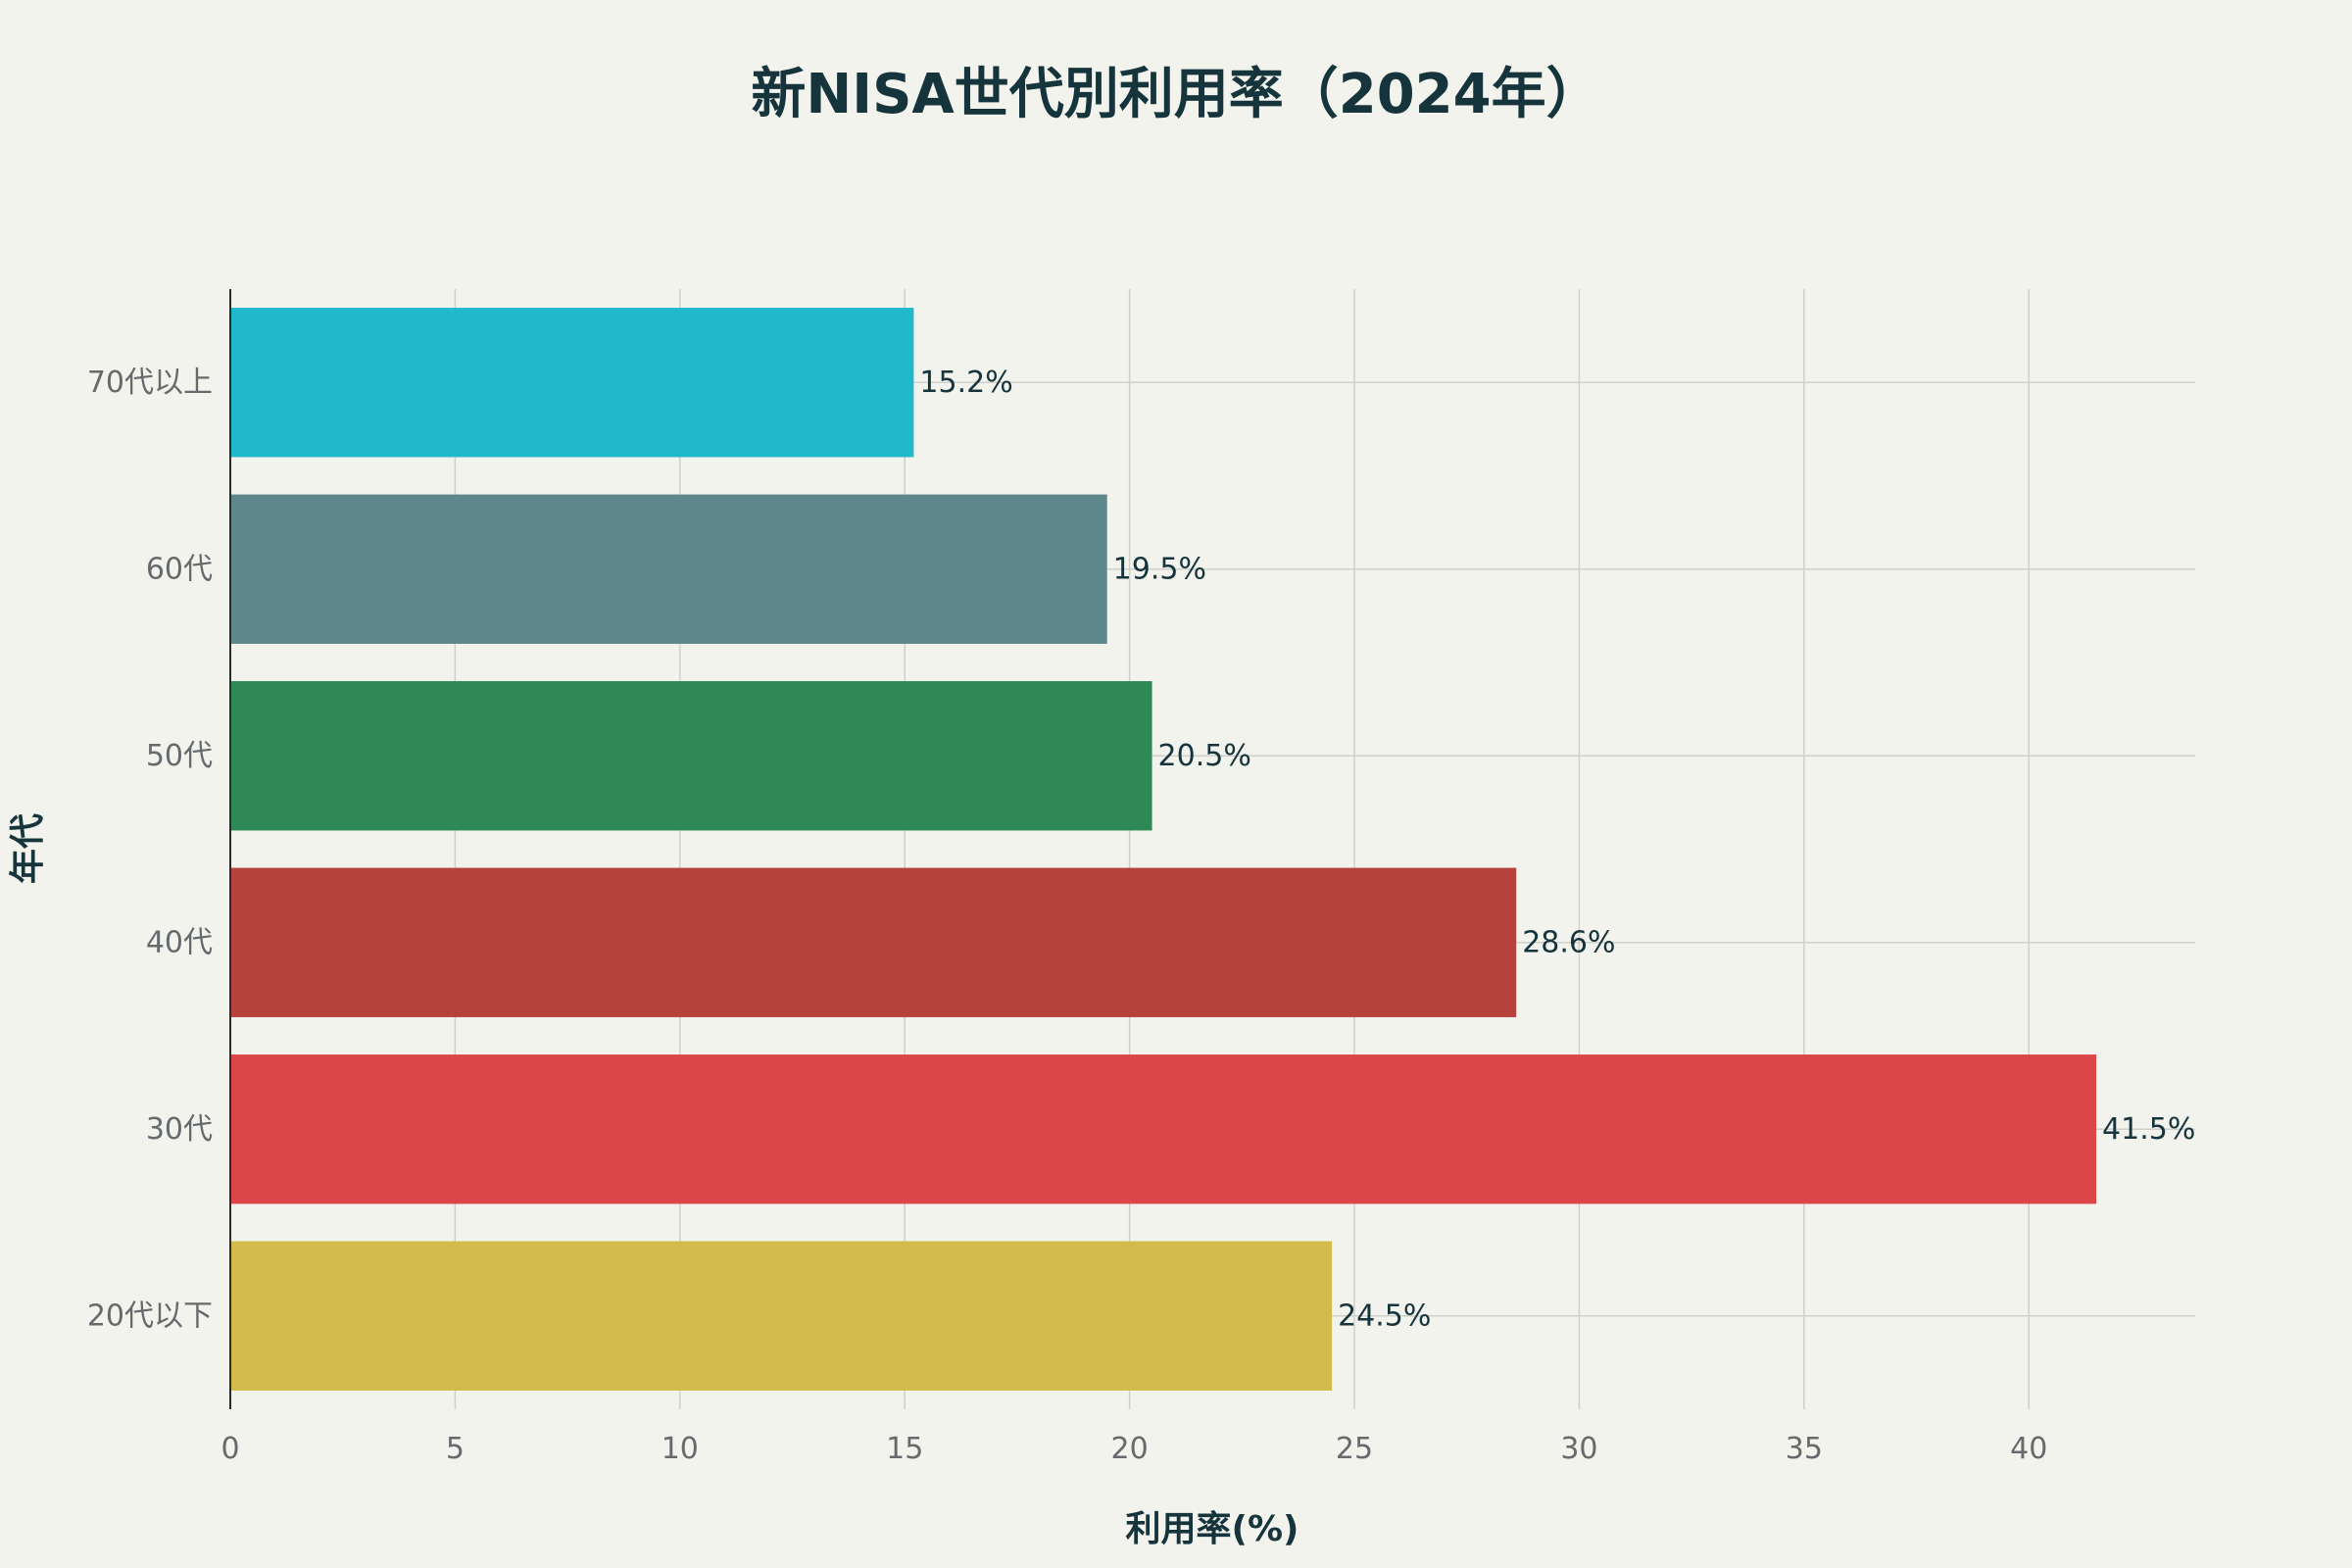  I want to click on y-tick-label: 70代以上, so click(150, 383).